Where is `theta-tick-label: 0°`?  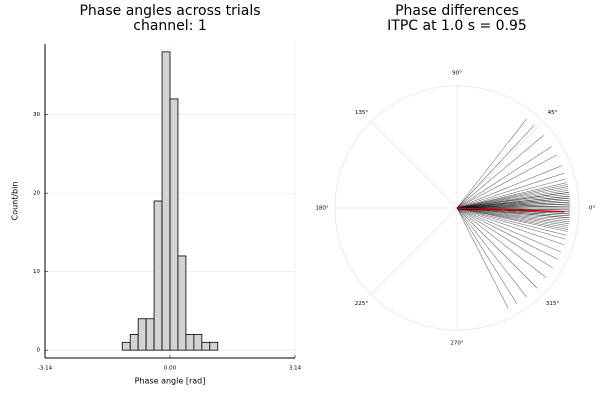
theta-tick-label: 0° is located at coordinates (592, 209).